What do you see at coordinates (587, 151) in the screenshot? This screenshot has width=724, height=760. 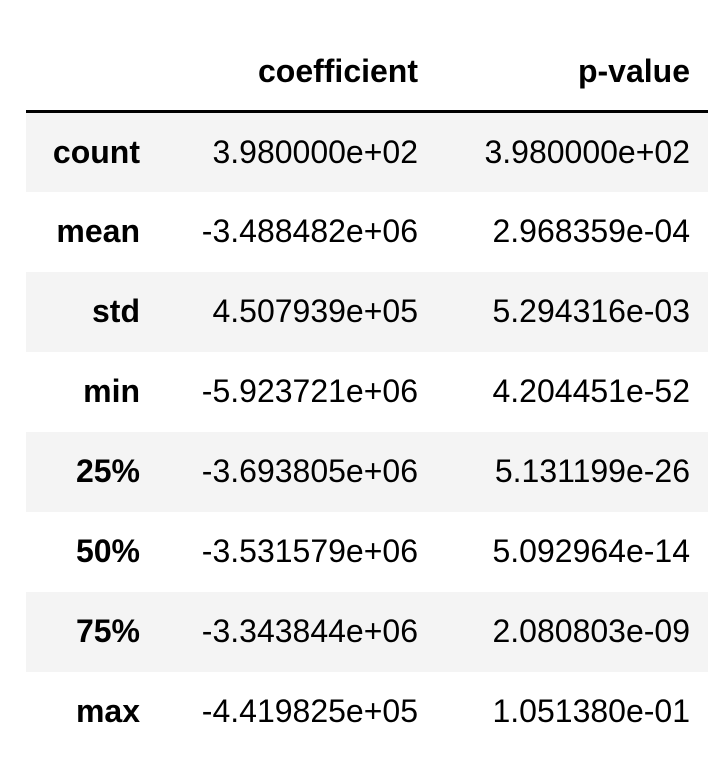 I see `cell-p-value: 3.980000e+02` at bounding box center [587, 151].